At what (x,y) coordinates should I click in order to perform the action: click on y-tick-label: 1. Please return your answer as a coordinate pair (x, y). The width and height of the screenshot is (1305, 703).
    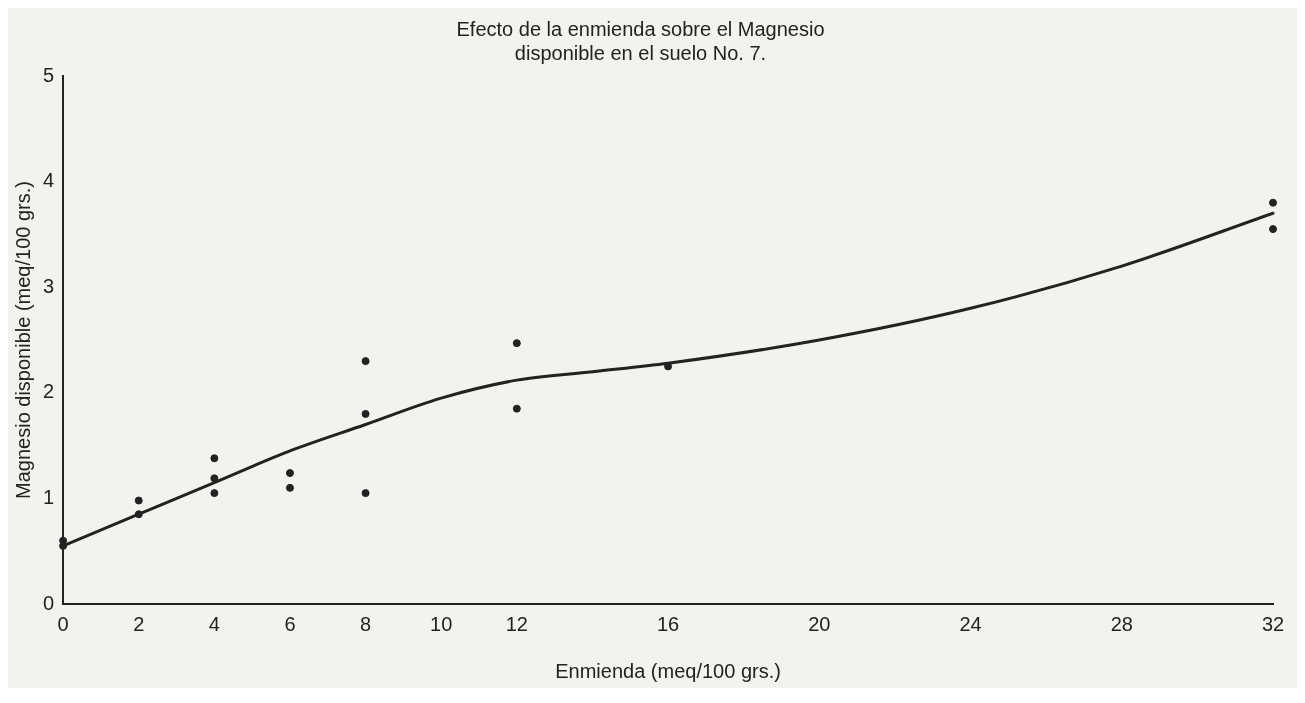
    Looking at the image, I should click on (49, 496).